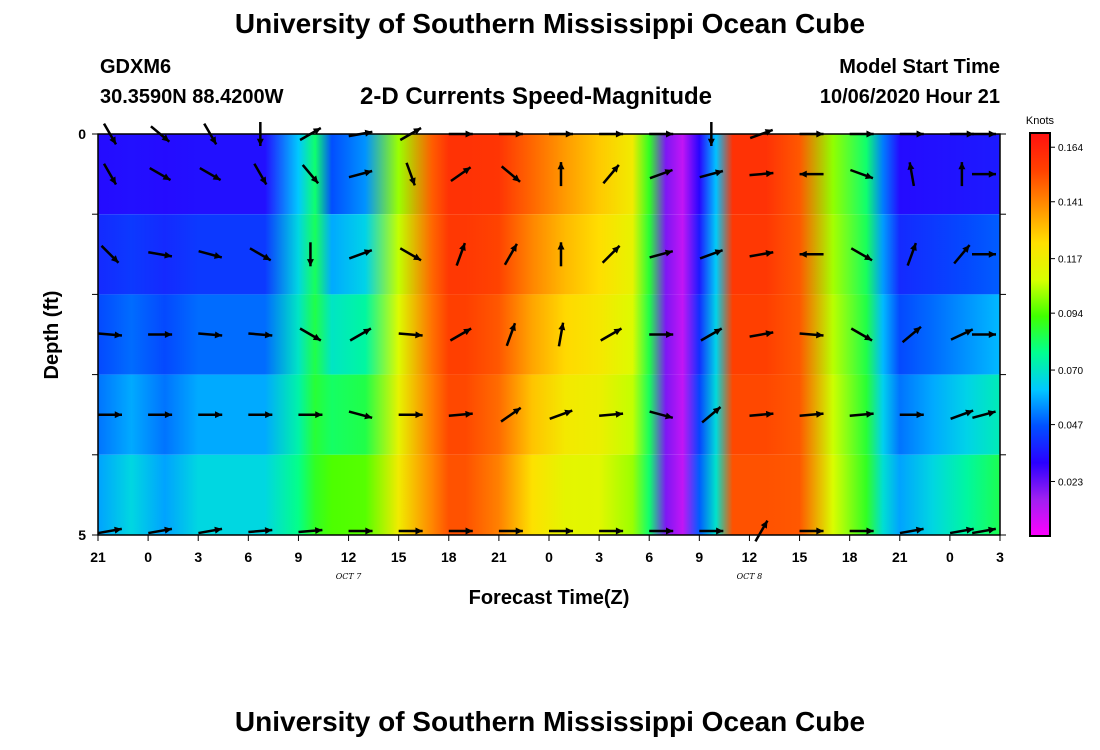 This screenshot has height=750, width=1100. I want to click on colorbar-tick-label: 0.117, so click(1070, 260).